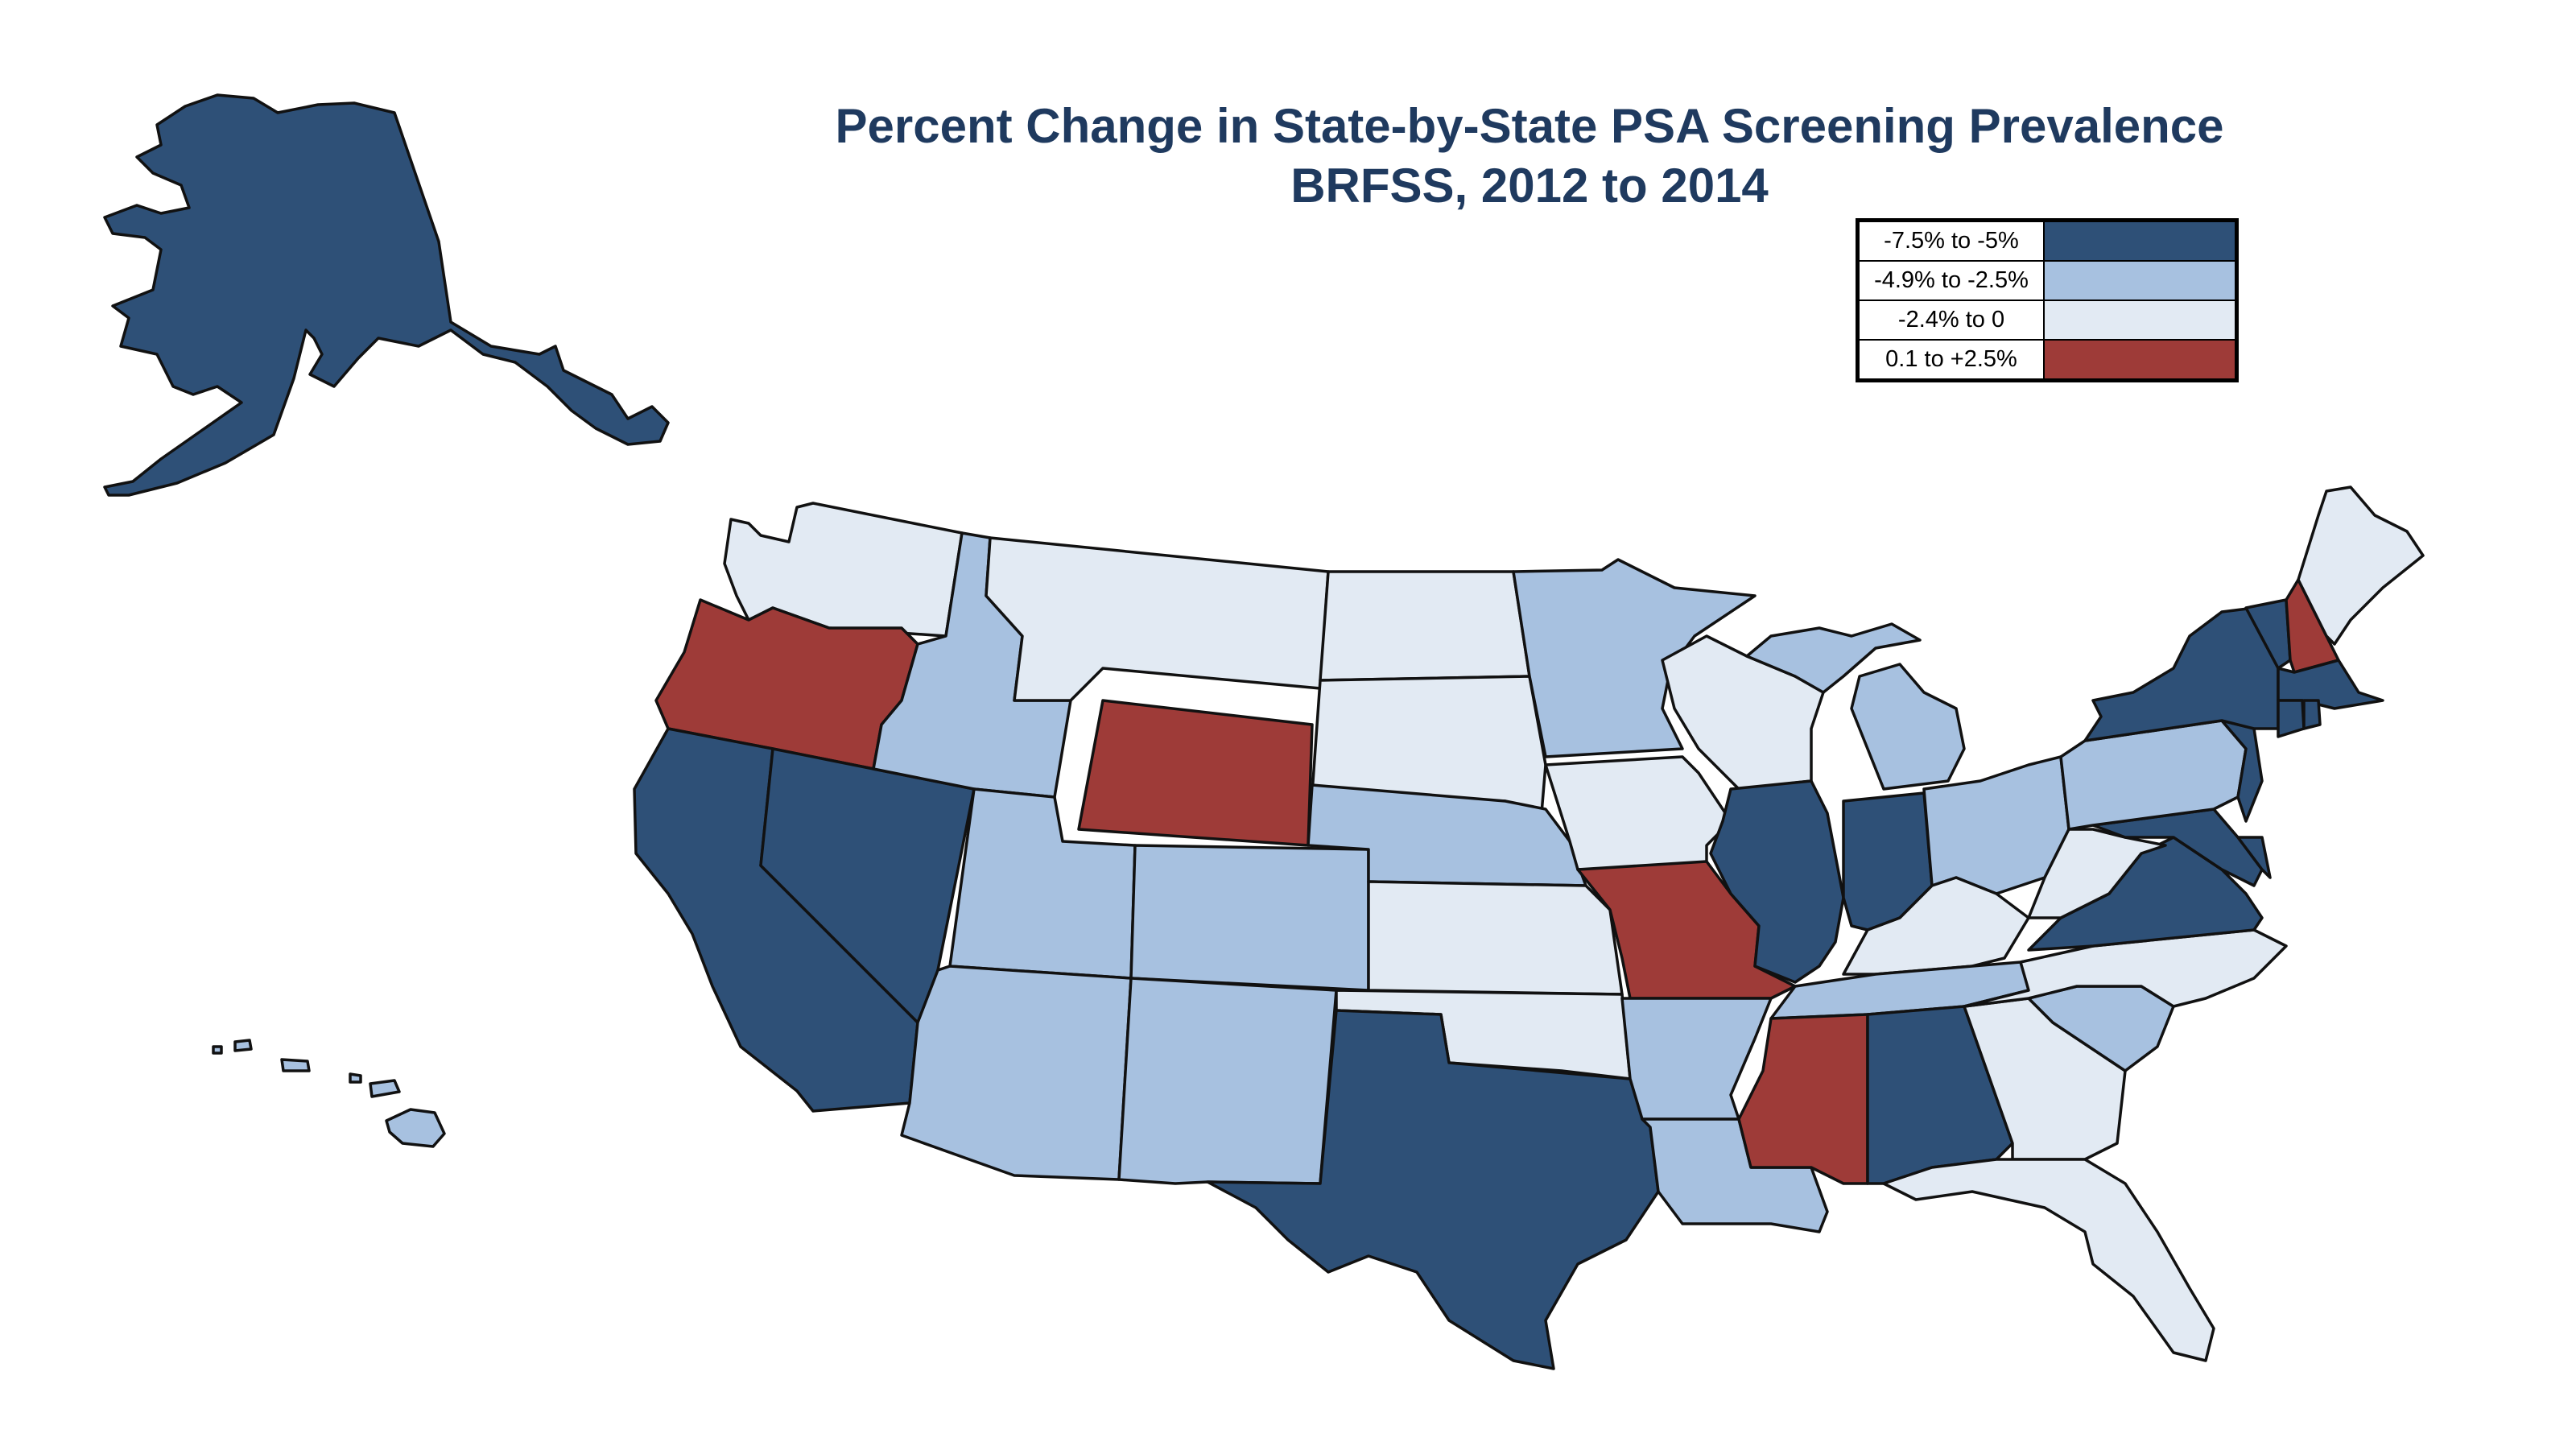 The image size is (2576, 1446). Describe the element at coordinates (1803, 1099) in the screenshot. I see `state-ms` at that location.